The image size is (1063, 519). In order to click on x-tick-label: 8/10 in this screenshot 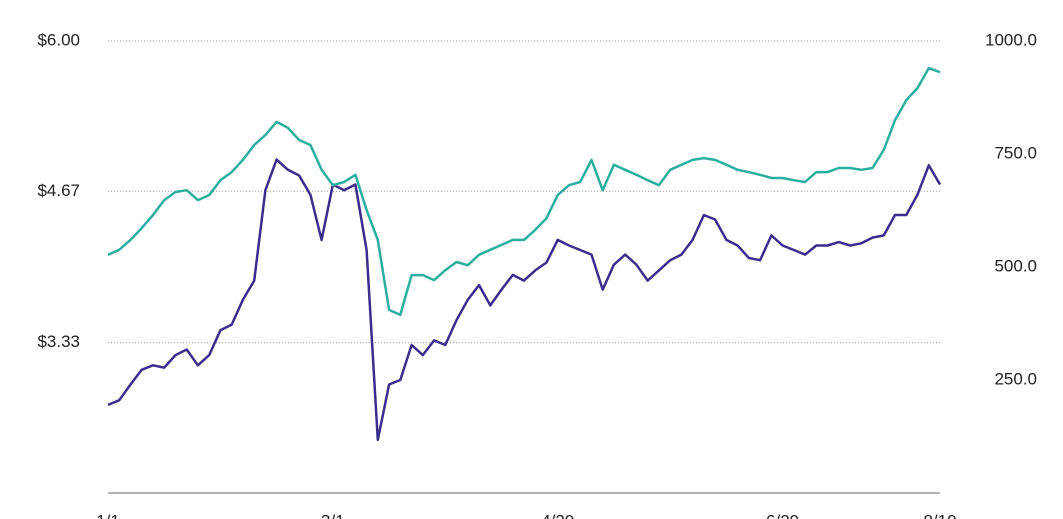, I will do `click(939, 515)`.